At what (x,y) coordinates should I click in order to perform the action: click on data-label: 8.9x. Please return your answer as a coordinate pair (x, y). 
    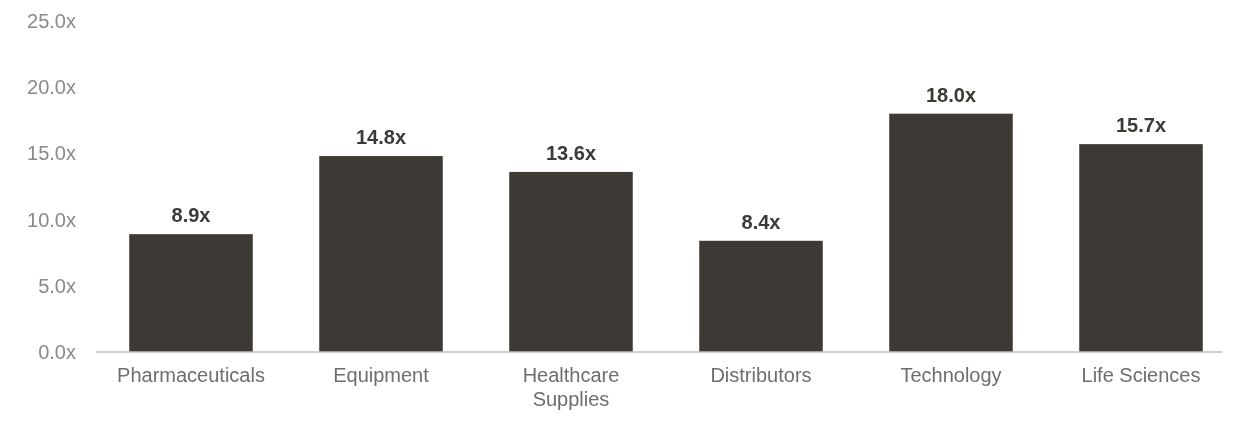
    Looking at the image, I should click on (191, 215).